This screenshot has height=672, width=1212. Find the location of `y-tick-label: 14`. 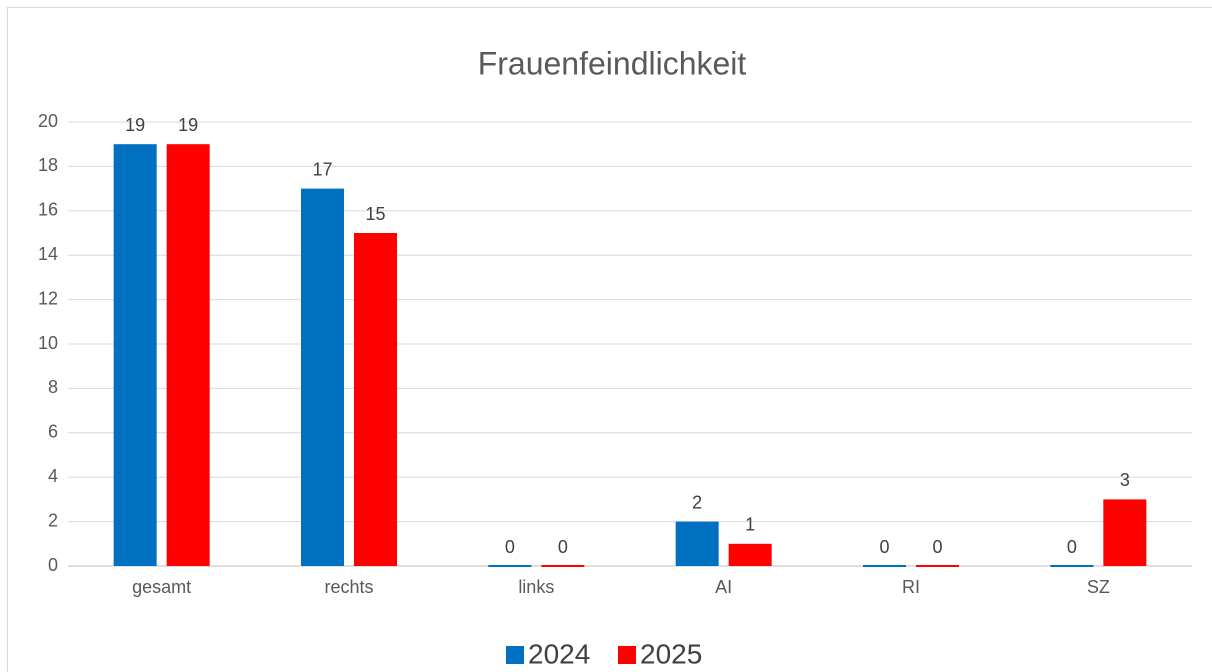

y-tick-label: 14 is located at coordinates (48, 254).